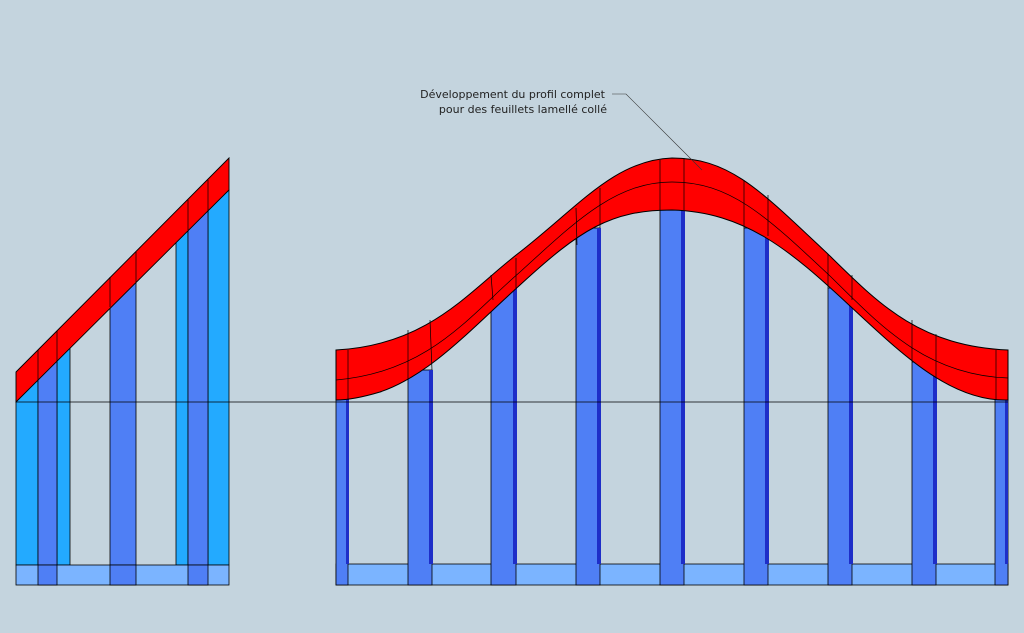  What do you see at coordinates (218, 377) in the screenshot?
I see `left-wall-light-panel-right` at bounding box center [218, 377].